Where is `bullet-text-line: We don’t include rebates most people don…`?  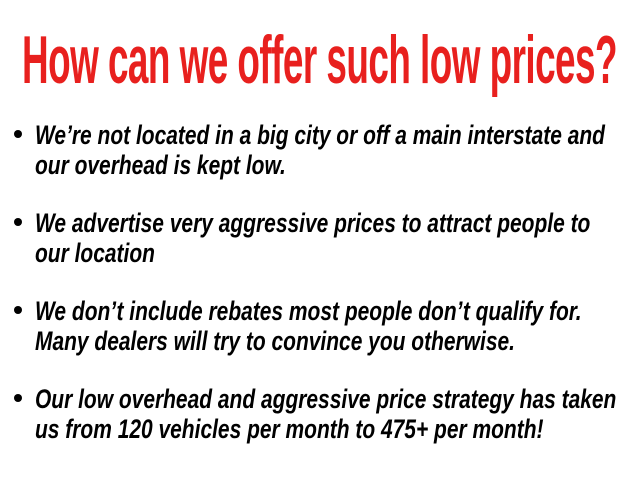
bullet-text-line: We don’t include rebates most people don… is located at coordinates (308, 311).